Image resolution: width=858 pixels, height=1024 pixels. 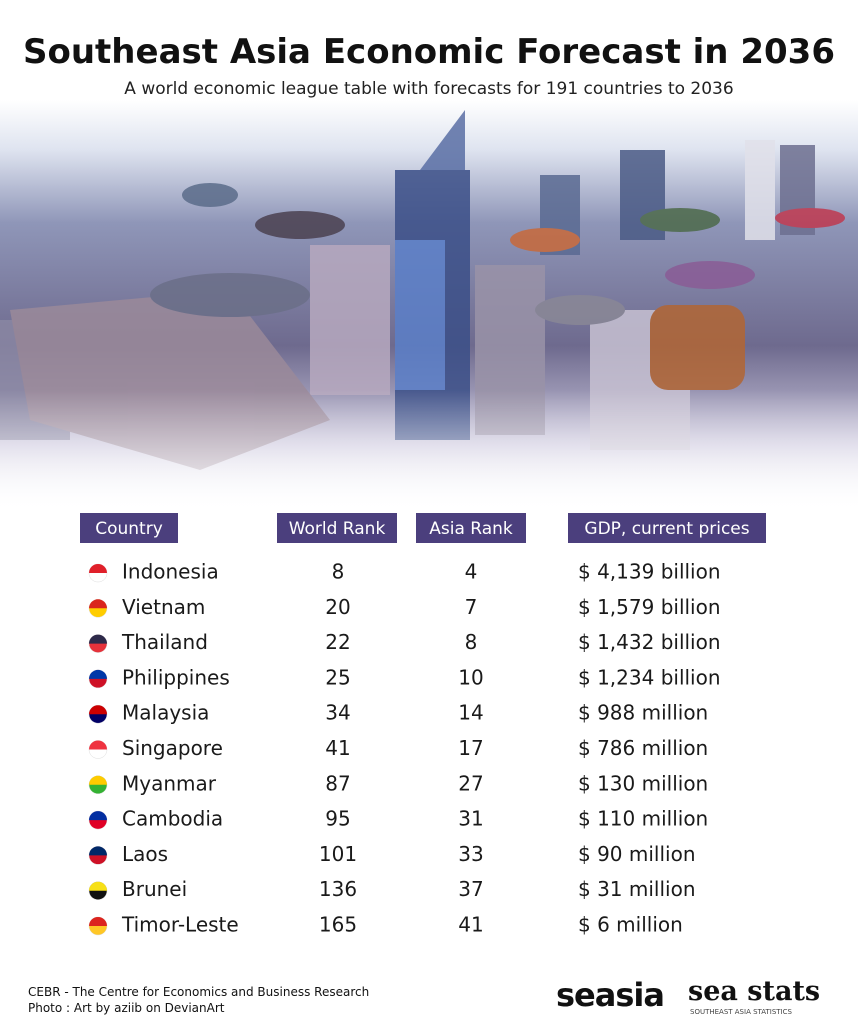 What do you see at coordinates (337, 783) in the screenshot?
I see `world-rank: 87` at bounding box center [337, 783].